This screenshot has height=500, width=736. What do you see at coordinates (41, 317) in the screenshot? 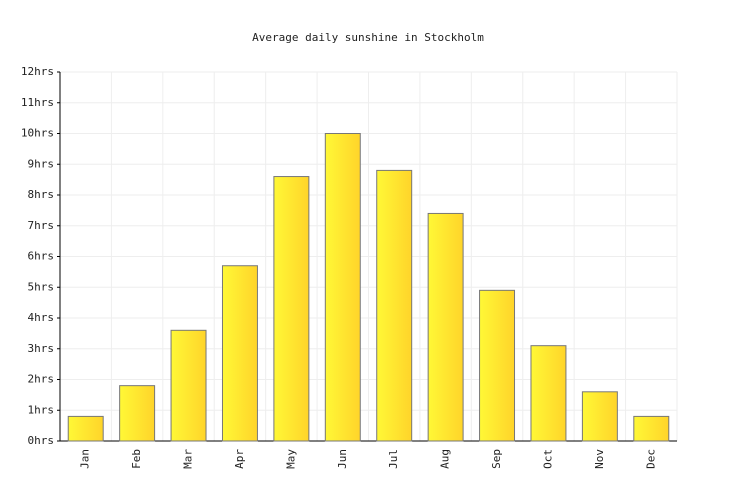
I see `y-tick-label: 4hrs` at bounding box center [41, 317].